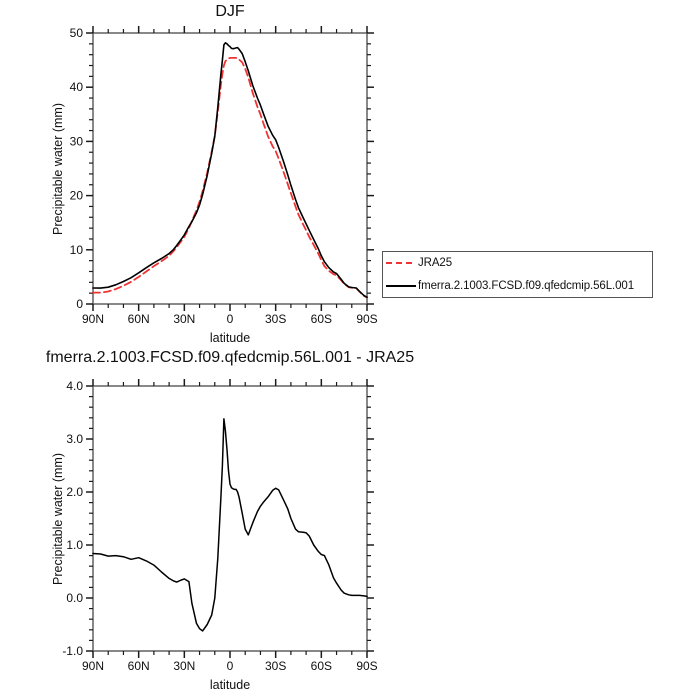 The height and width of the screenshot is (700, 700). I want to click on top-x-tick-label: 30S, so click(275, 319).